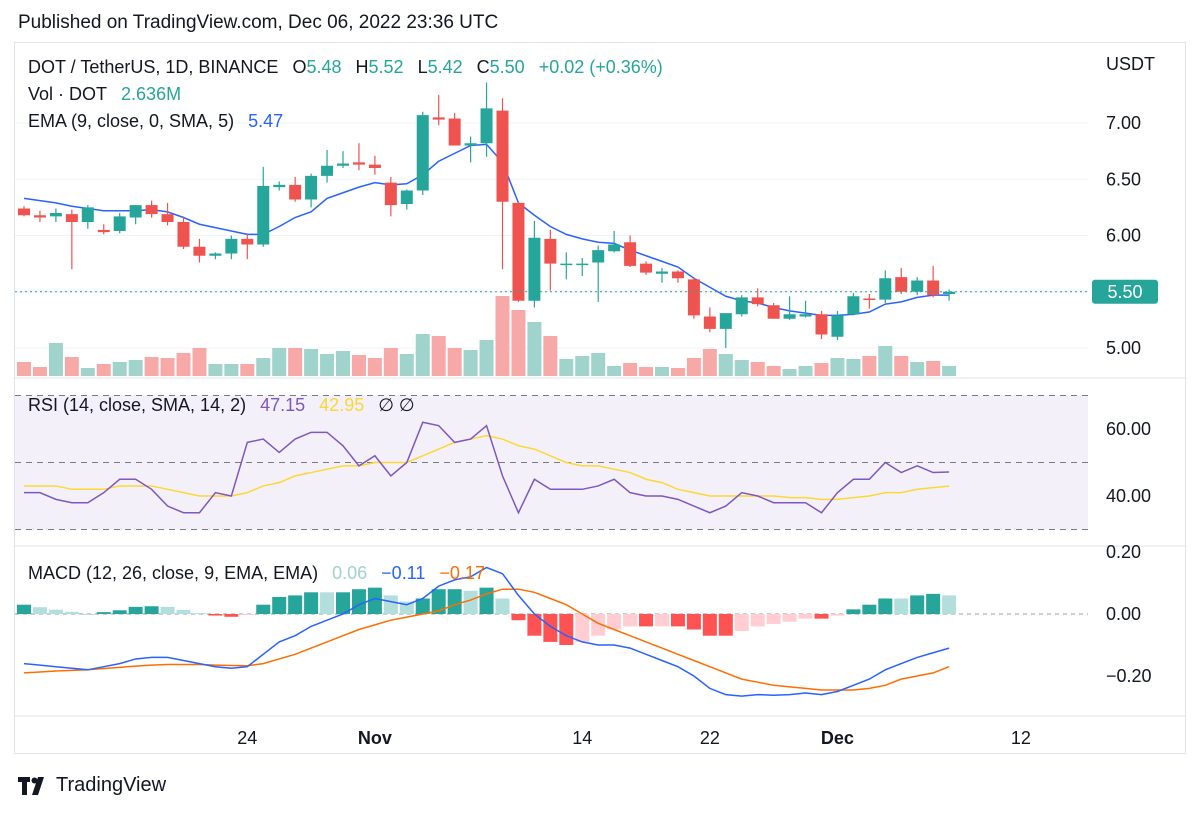 This screenshot has width=1200, height=813. Describe the element at coordinates (153, 67) in the screenshot. I see `symbol-label: DOT / TetherUS, 1D, BINANCE` at that location.